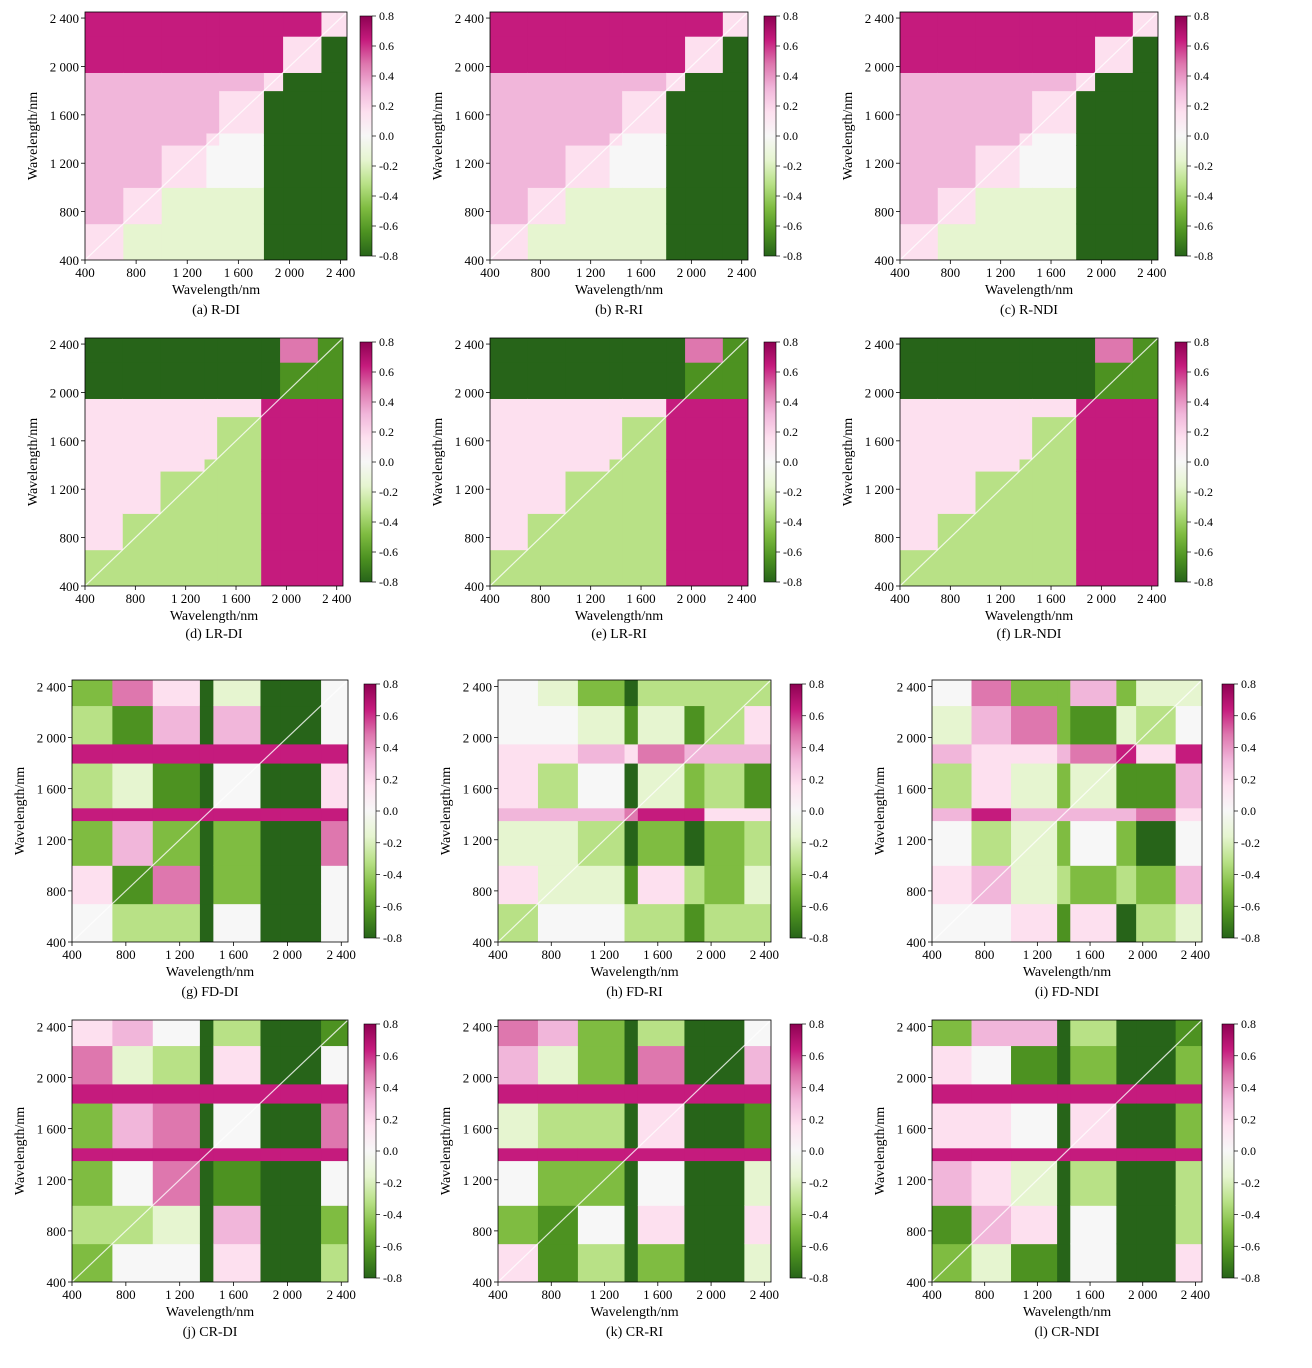 Image resolution: width=1312 pixels, height=1368 pixels. I want to click on x-tick-label: 400, so click(490, 272).